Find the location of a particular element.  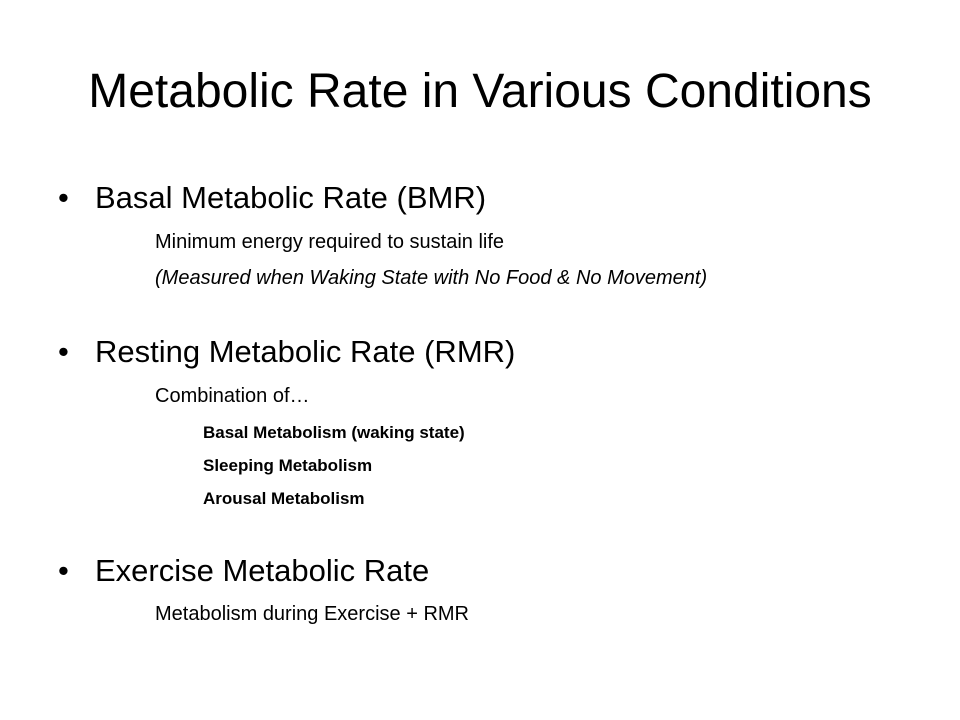

bullet-bmr-text: Basal Metabolic Rate (BMR) is located at coordinates (291, 197).